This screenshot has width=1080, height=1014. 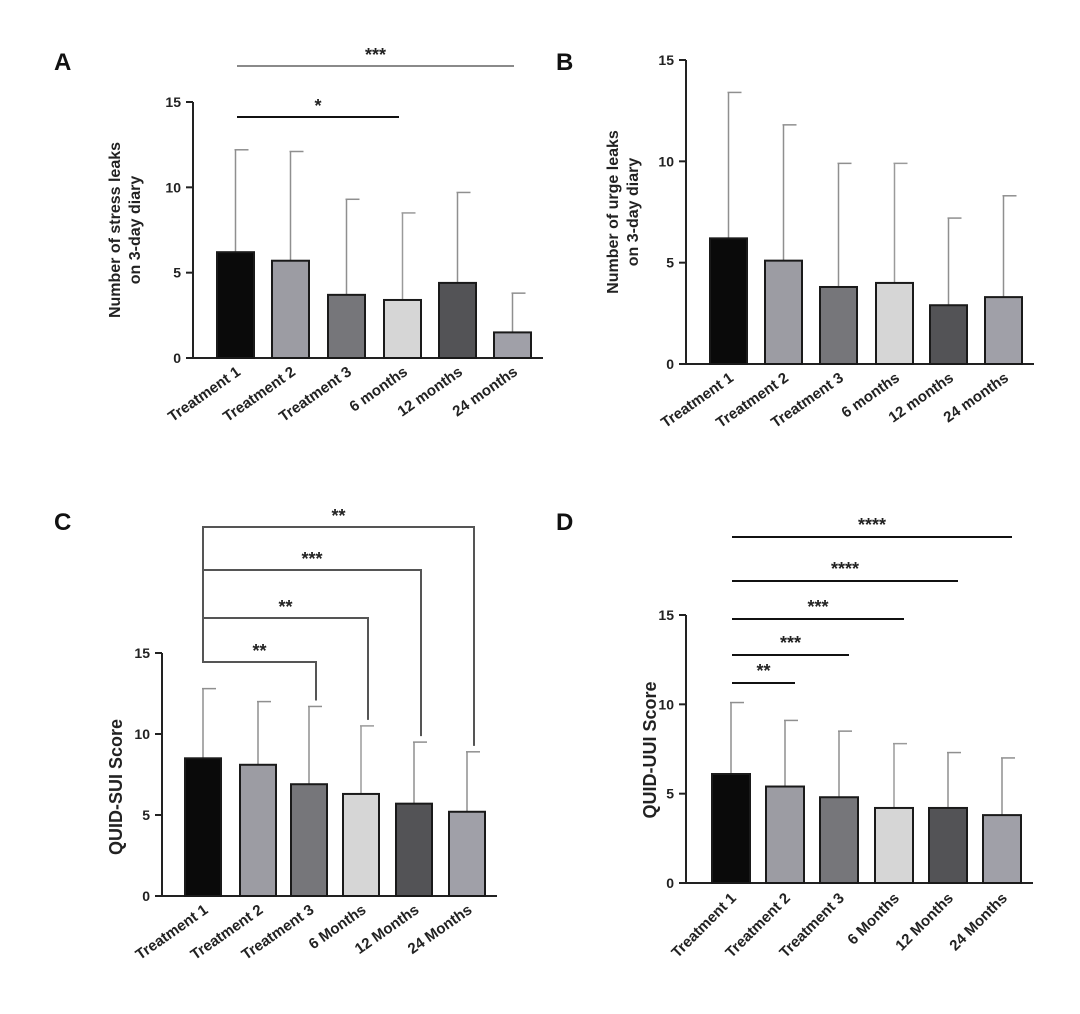 What do you see at coordinates (666, 60) in the screenshot?
I see `panel-b-y-tick-label: 15` at bounding box center [666, 60].